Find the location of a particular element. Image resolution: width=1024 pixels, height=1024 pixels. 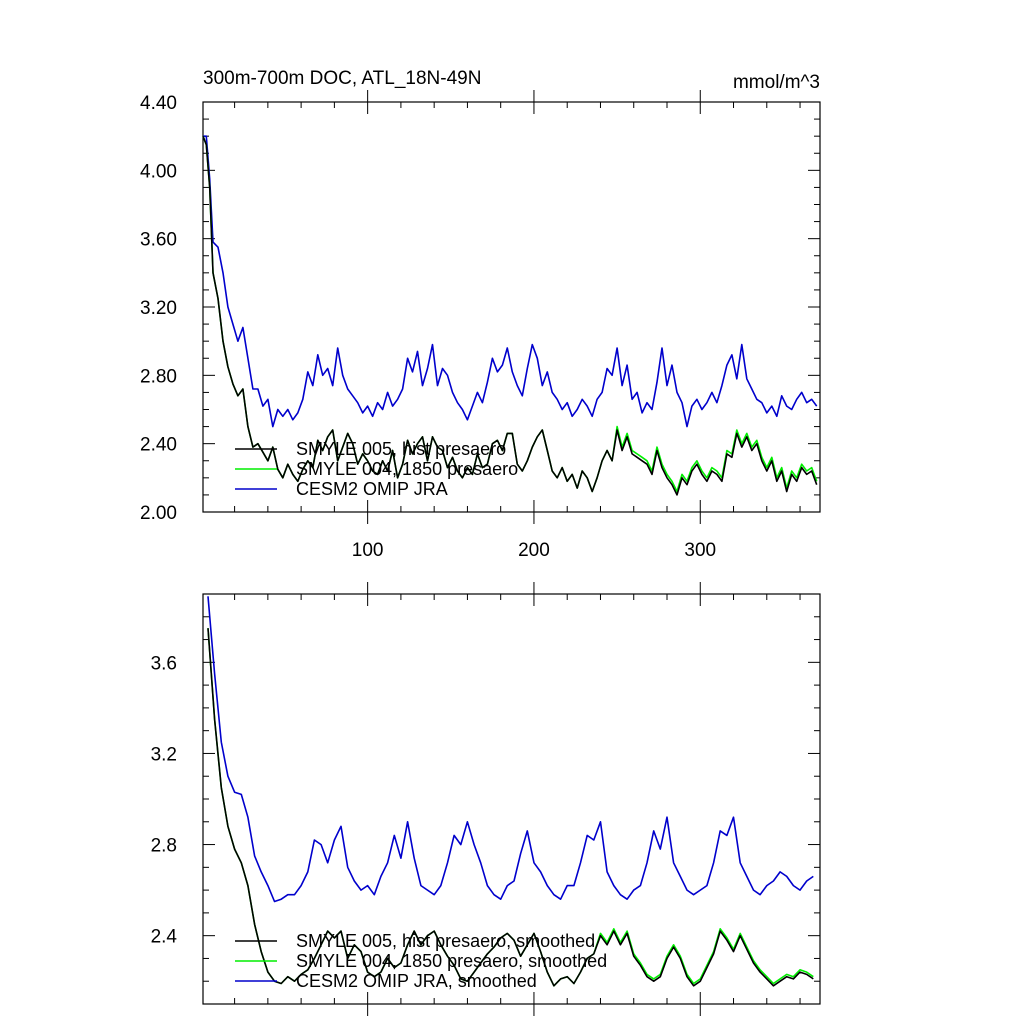

top-y-tick-label: 3.60 is located at coordinates (158, 240).